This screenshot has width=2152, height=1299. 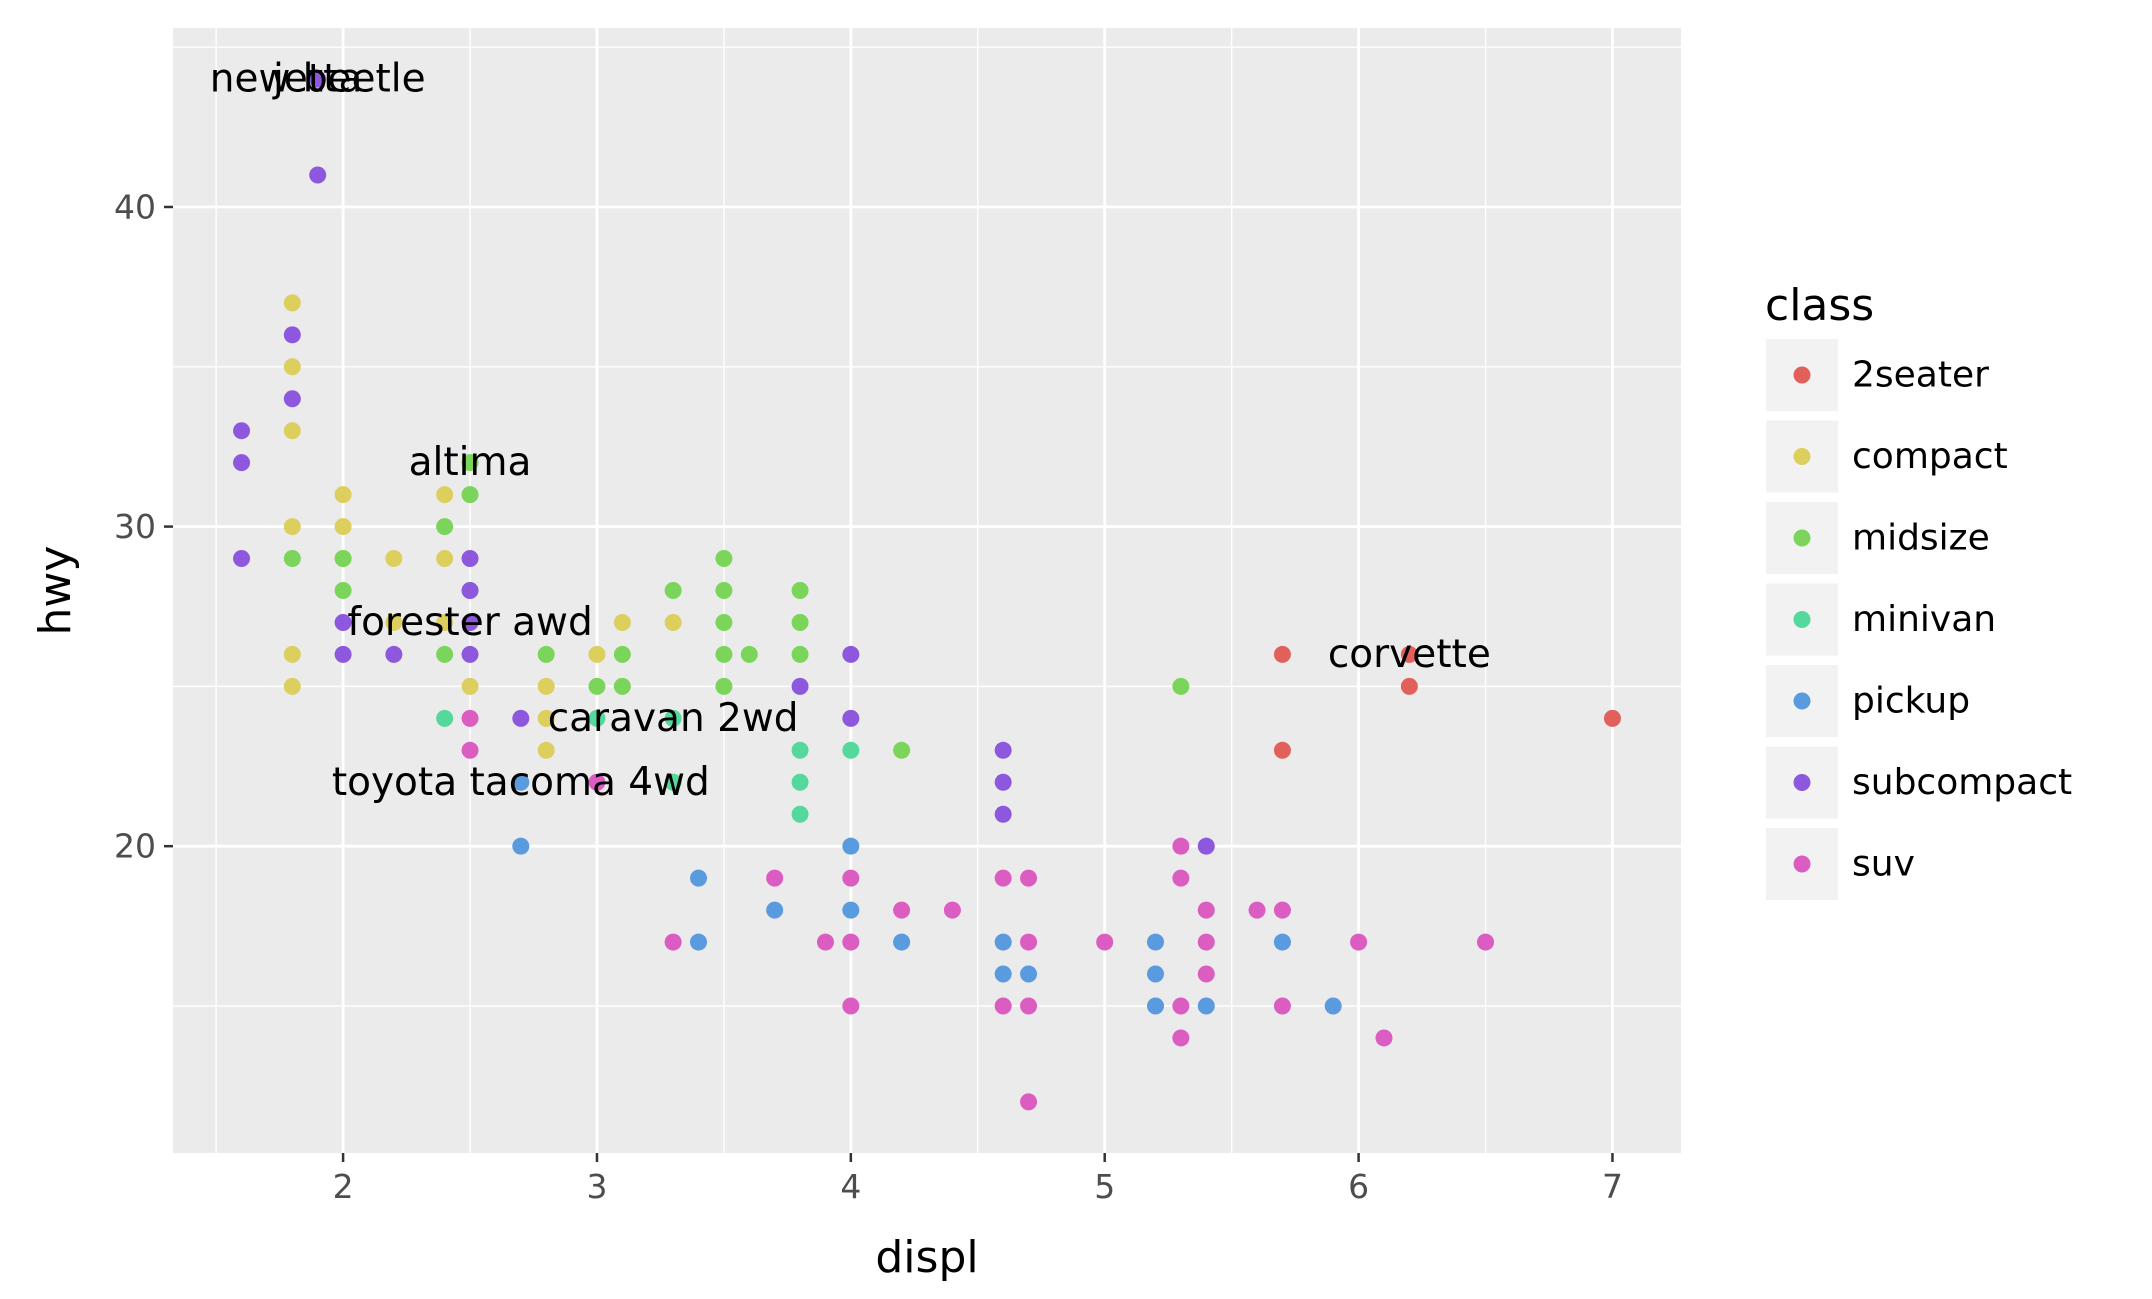 What do you see at coordinates (343, 1186) in the screenshot?
I see `x-tick-label: 2` at bounding box center [343, 1186].